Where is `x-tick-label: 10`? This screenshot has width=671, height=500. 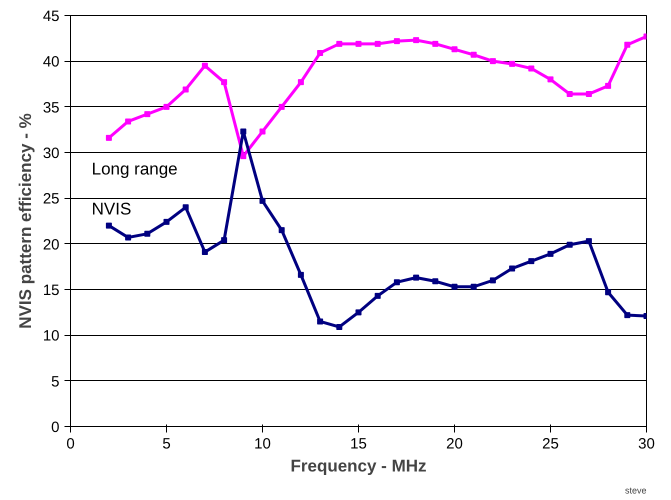
x-tick-label: 10 is located at coordinates (262, 444).